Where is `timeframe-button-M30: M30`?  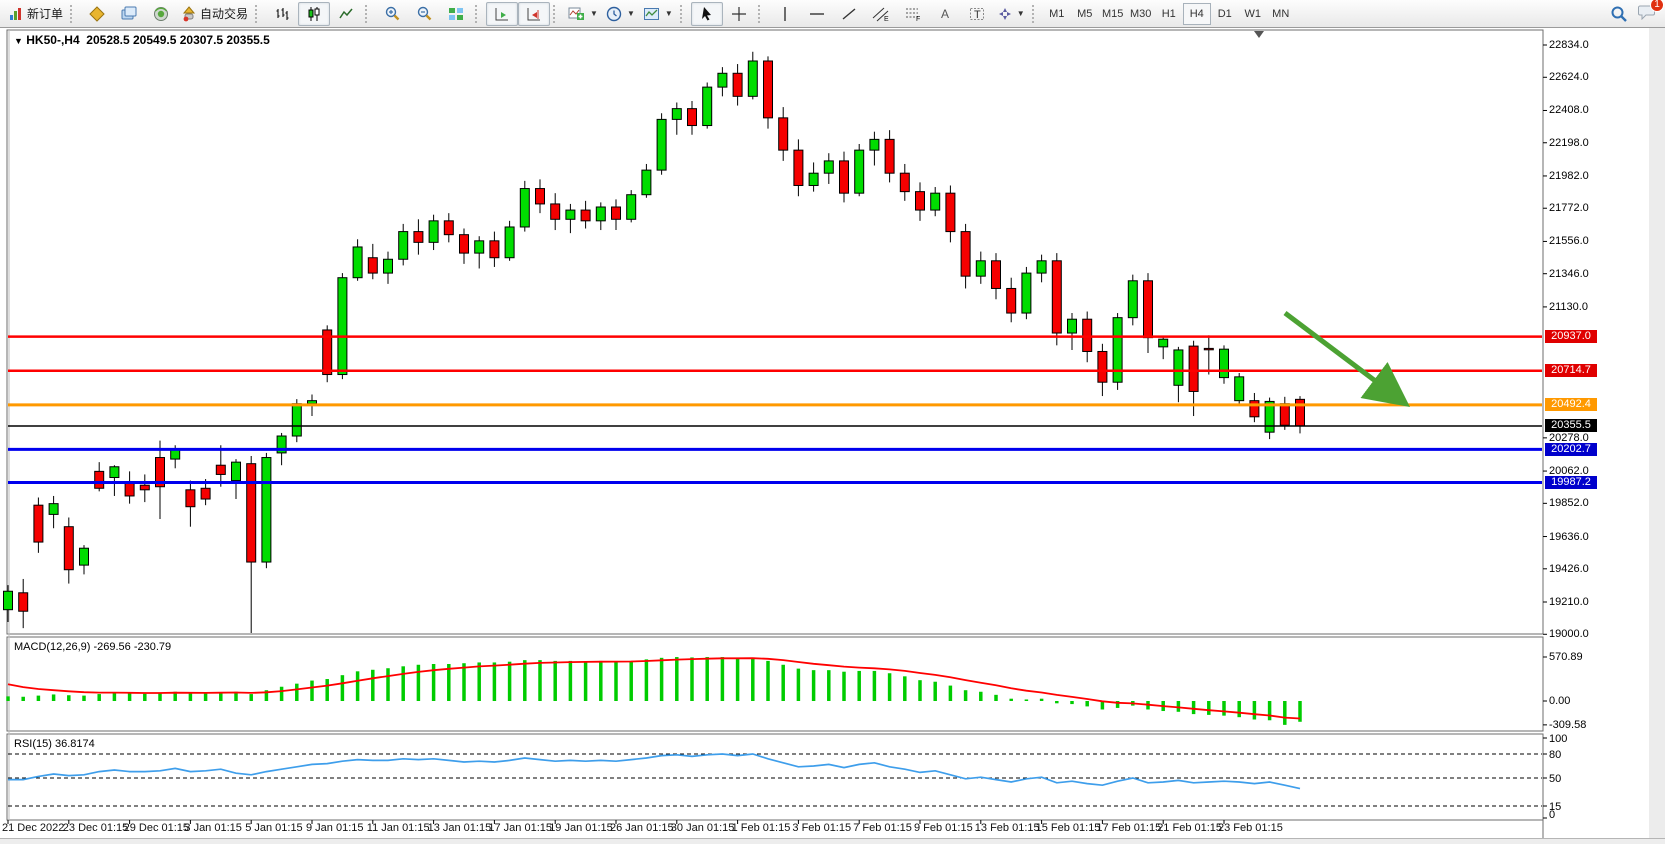
timeframe-button-M30: M30 is located at coordinates (1141, 13).